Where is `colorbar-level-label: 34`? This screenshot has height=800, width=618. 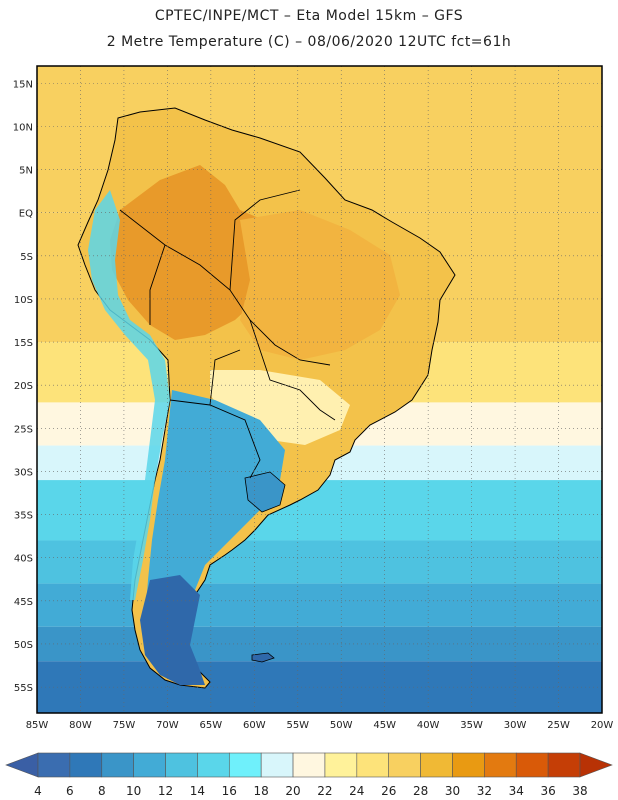
colorbar-level-label: 34 is located at coordinates (516, 791).